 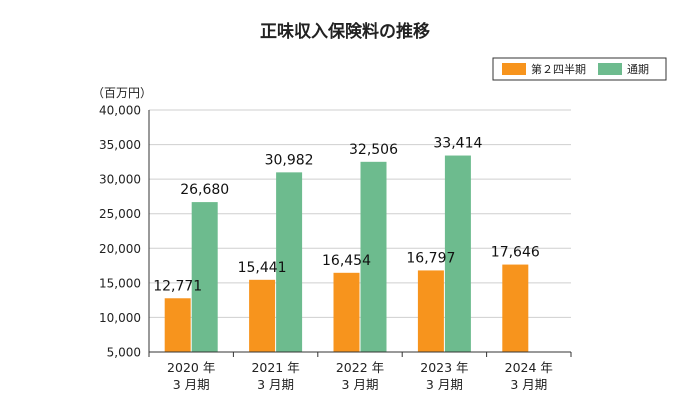 I want to click on legend: 第２四半期 通期, so click(x=579, y=69).